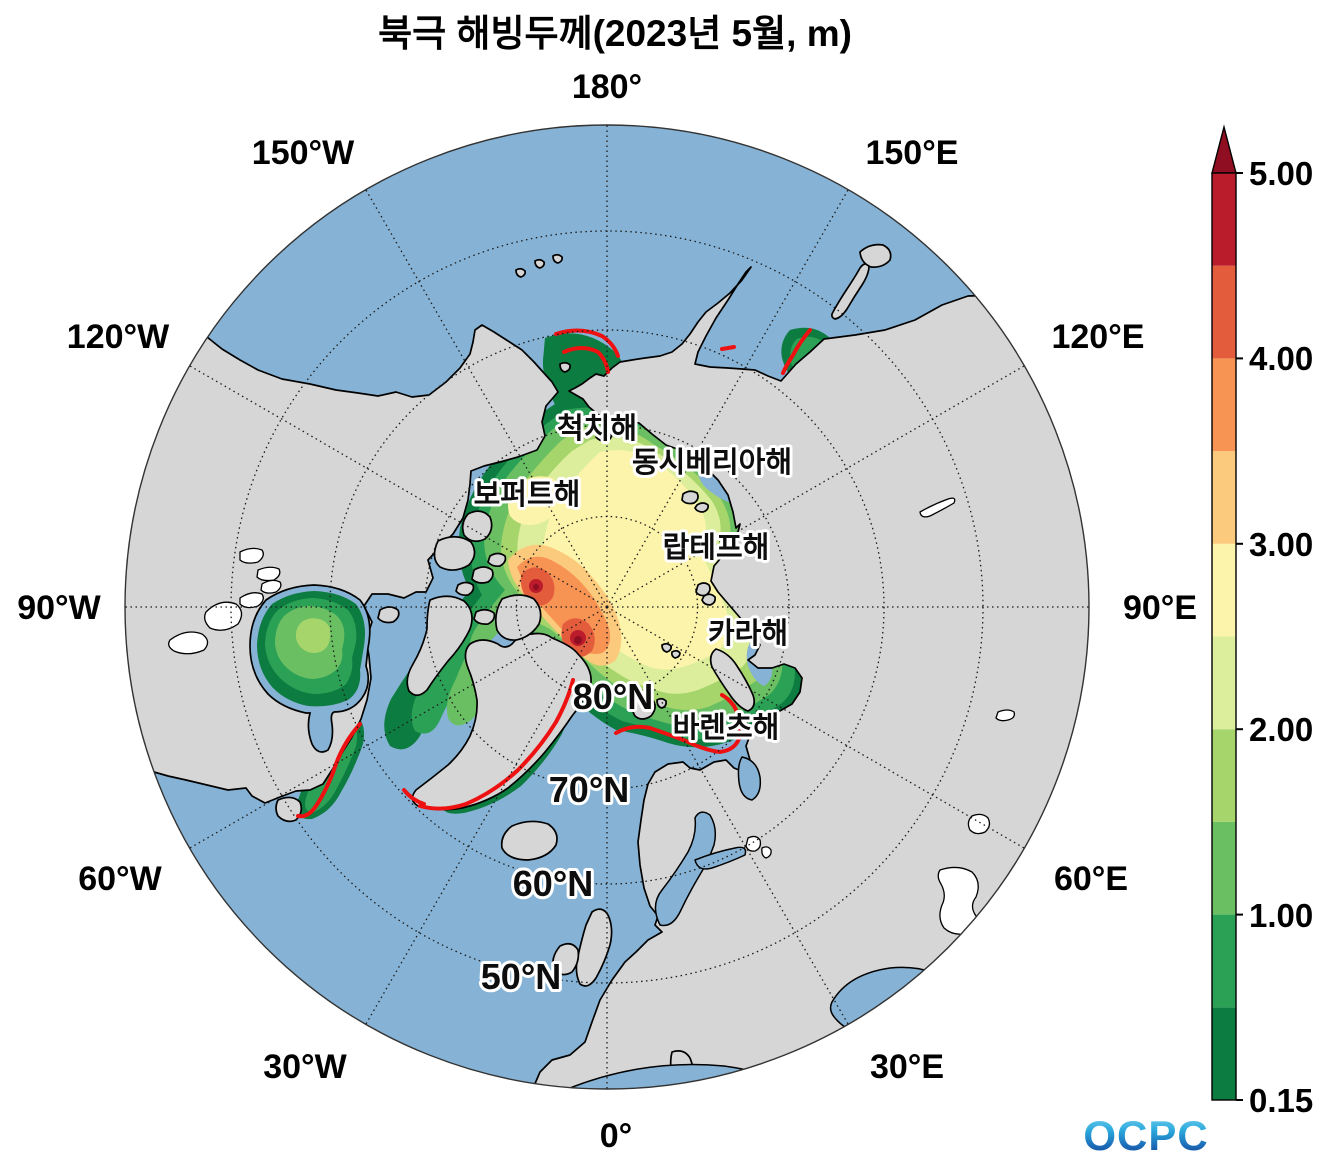 Image resolution: width=1331 pixels, height=1167 pixels. I want to click on gulf-of-finland, so click(720, 858).